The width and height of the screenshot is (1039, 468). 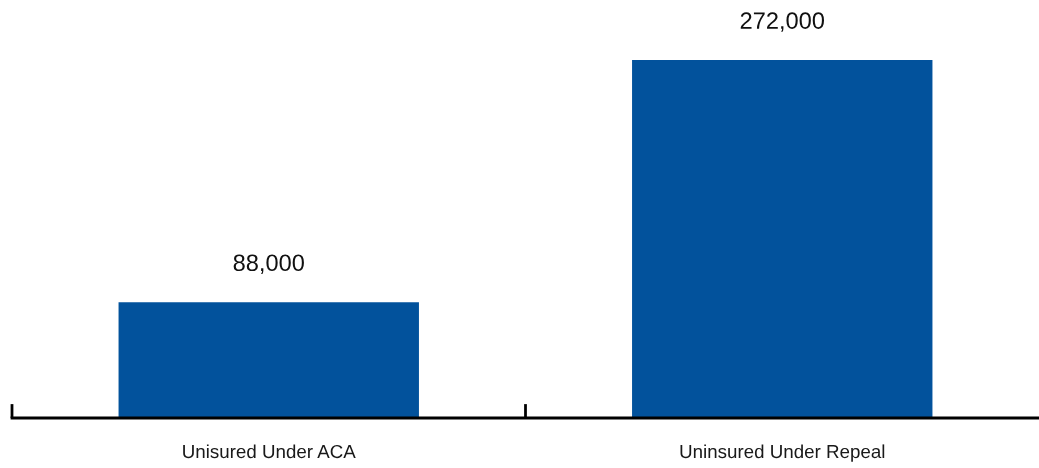 What do you see at coordinates (268, 264) in the screenshot?
I see `data-label: 88,000` at bounding box center [268, 264].